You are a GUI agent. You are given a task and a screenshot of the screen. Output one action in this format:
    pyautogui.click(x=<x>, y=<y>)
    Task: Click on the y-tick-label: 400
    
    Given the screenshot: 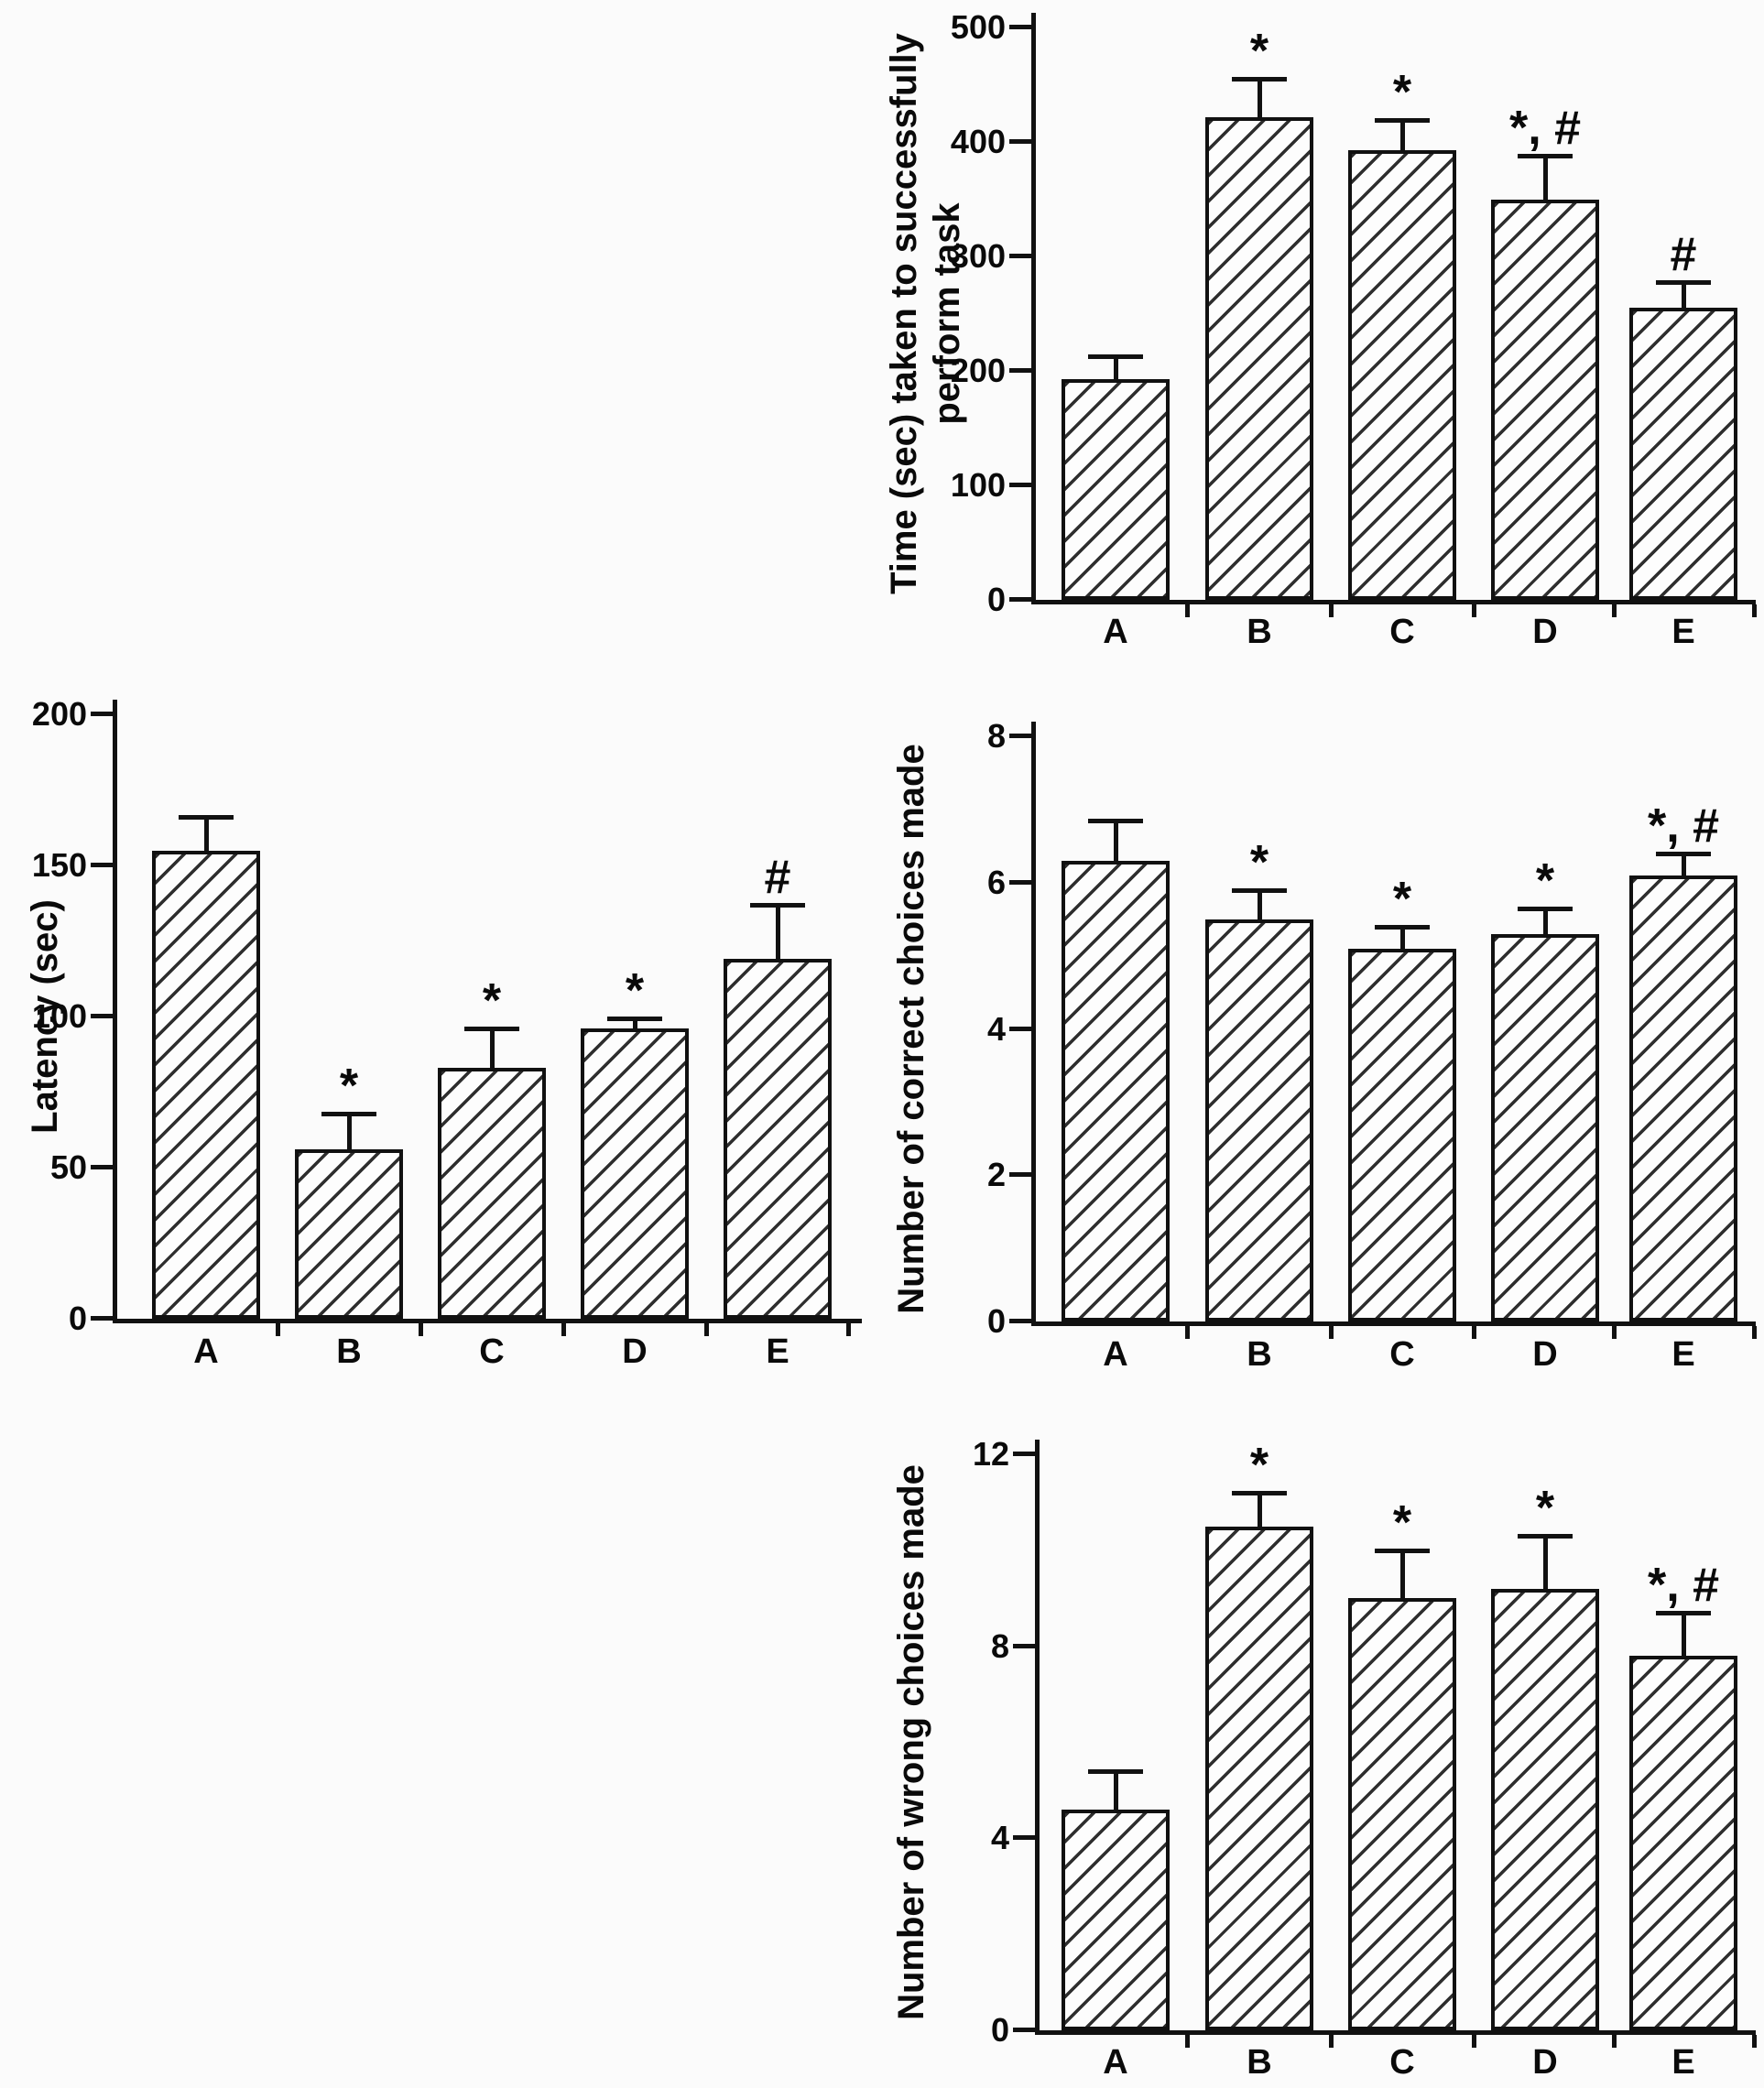 What is the action you would take?
    pyautogui.click(x=978, y=141)
    